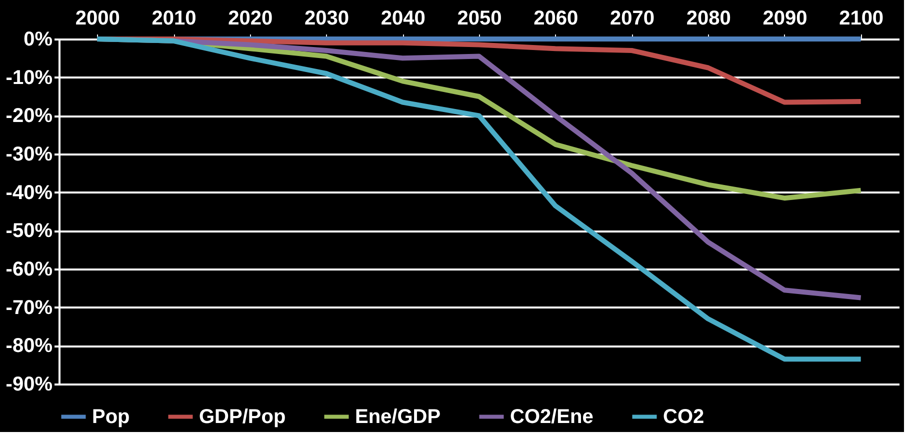  What do you see at coordinates (861, 19) in the screenshot?
I see `x-tick-label: 2100` at bounding box center [861, 19].